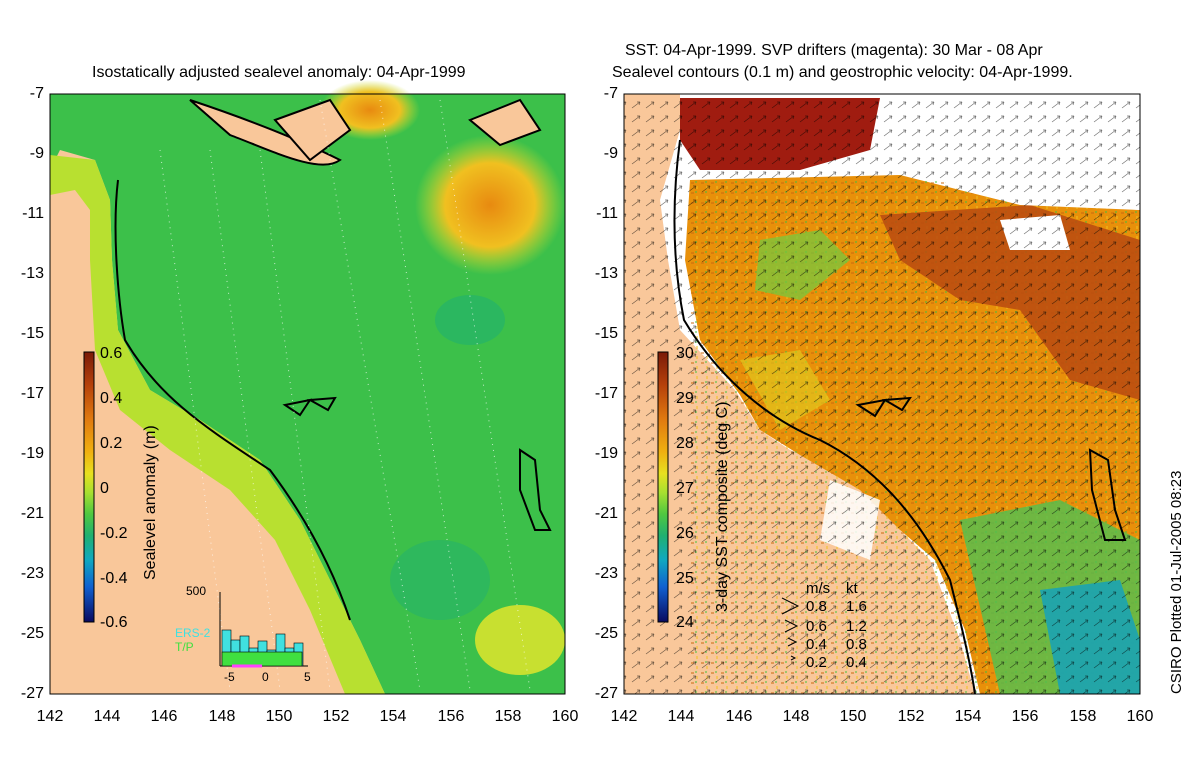 This screenshot has height=780, width=1200. What do you see at coordinates (911, 716) in the screenshot?
I see `right-x-tick: 152` at bounding box center [911, 716].